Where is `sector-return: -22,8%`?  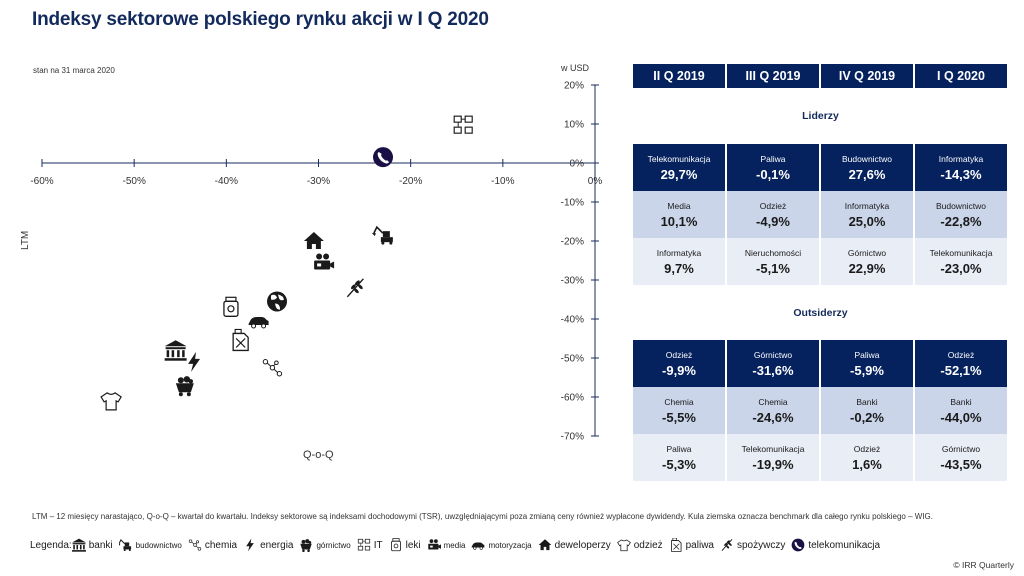 sector-return: -22,8% is located at coordinates (961, 221).